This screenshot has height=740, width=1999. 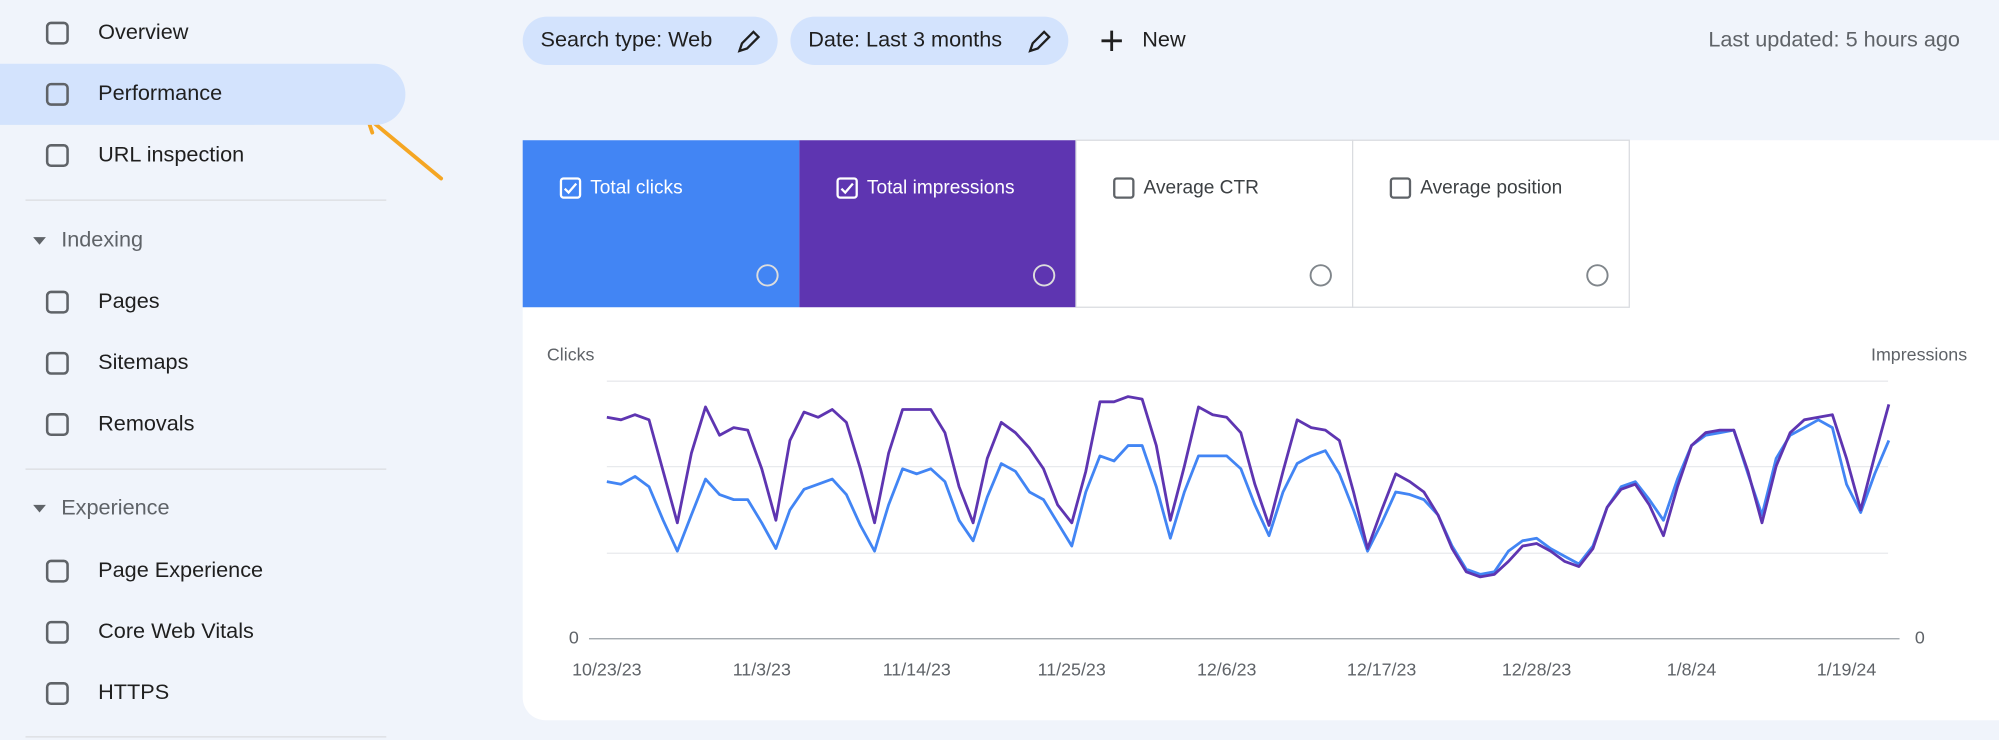 I want to click on nav-item: Core Web Vitals, so click(x=176, y=630).